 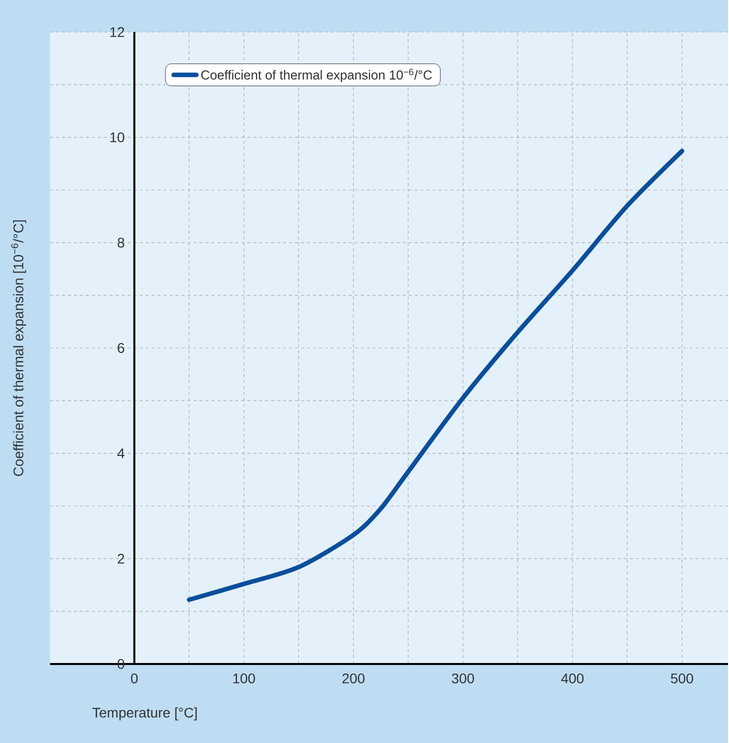 I want to click on y-tick-label: 12, so click(x=117, y=32).